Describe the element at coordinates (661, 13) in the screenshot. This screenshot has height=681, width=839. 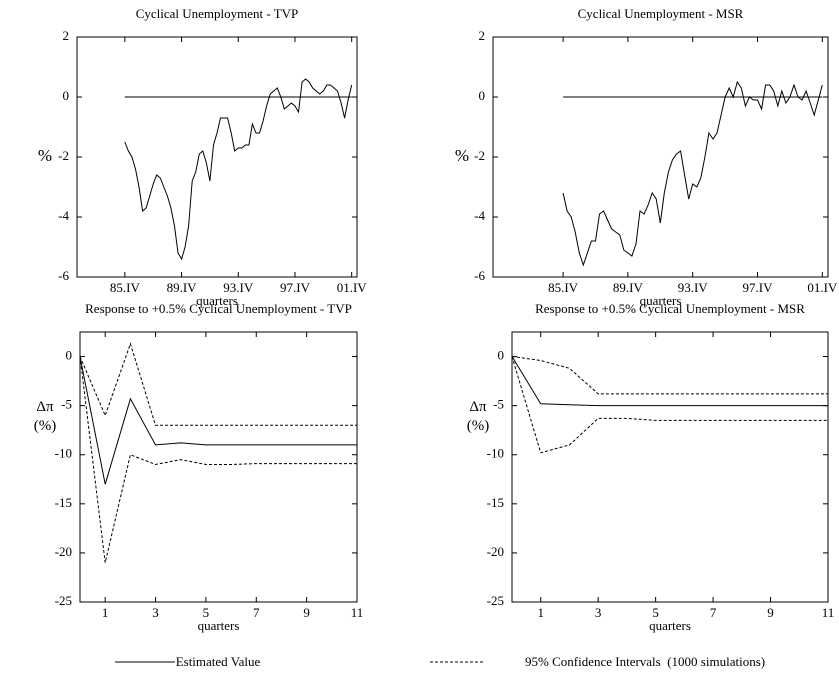
I see `chart-title: Cyclical Unemployment - MSR` at that location.